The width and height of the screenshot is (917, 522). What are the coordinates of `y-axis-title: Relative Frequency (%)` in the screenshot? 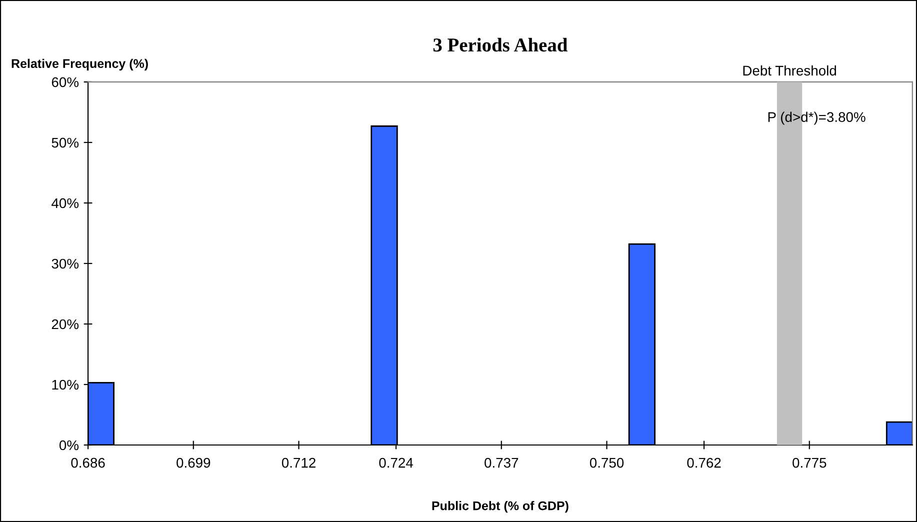 It's located at (80, 64).